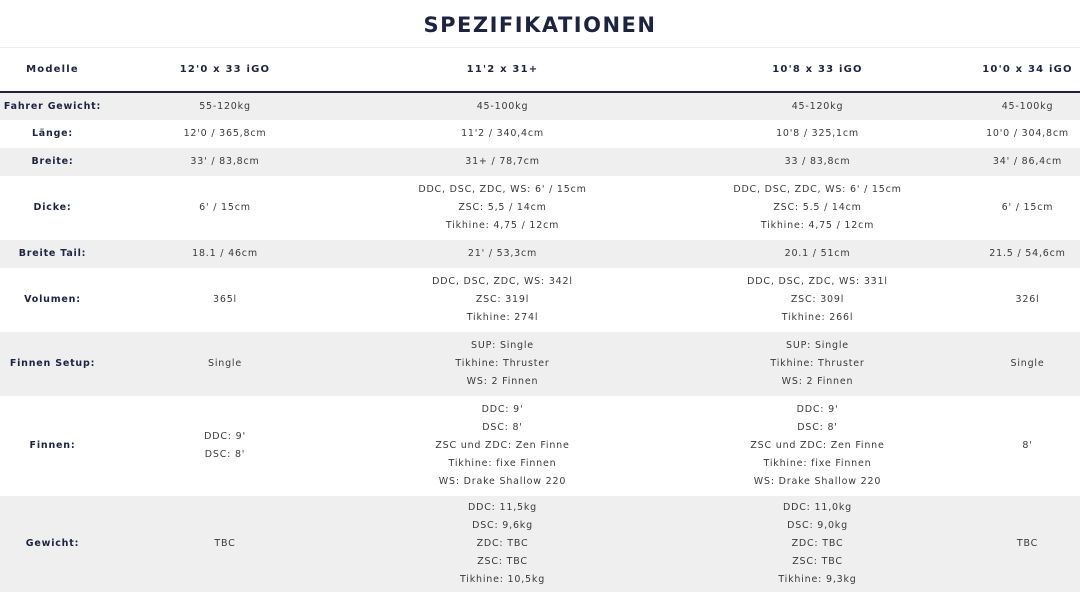 This screenshot has width=1080, height=592. I want to click on cell-line: ZSC und ZDC: Zen Finne, so click(817, 445).